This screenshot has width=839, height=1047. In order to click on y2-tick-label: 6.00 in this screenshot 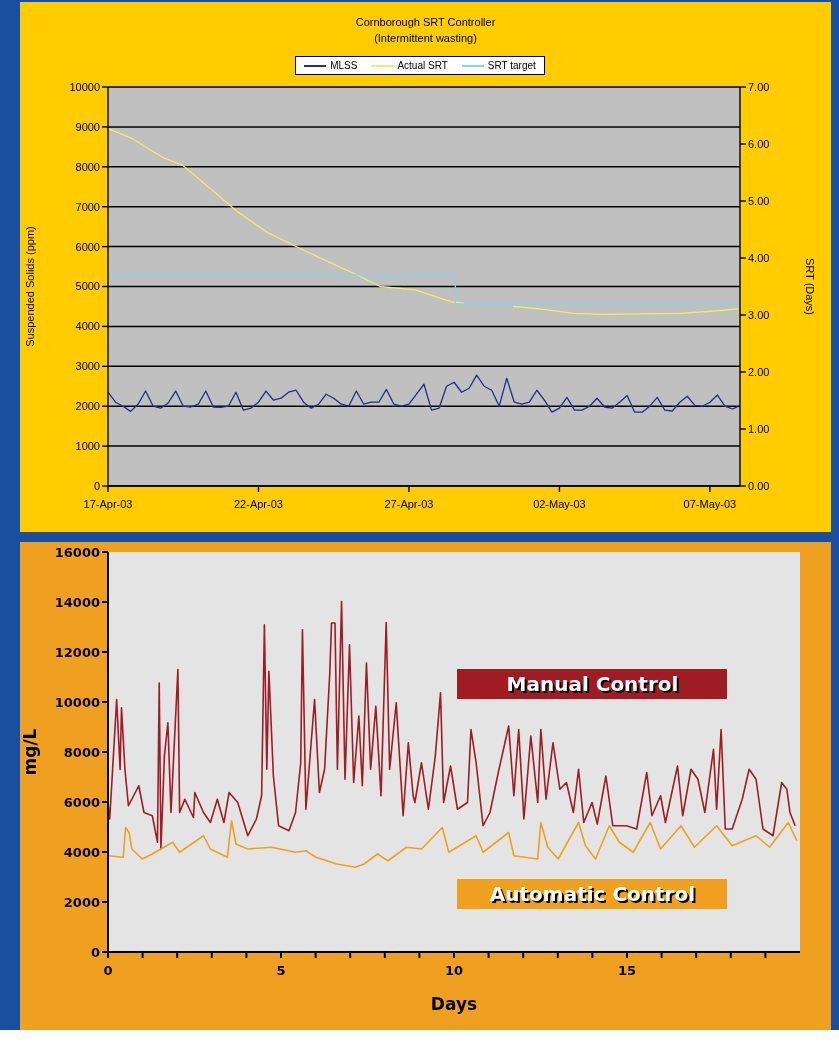, I will do `click(759, 143)`.